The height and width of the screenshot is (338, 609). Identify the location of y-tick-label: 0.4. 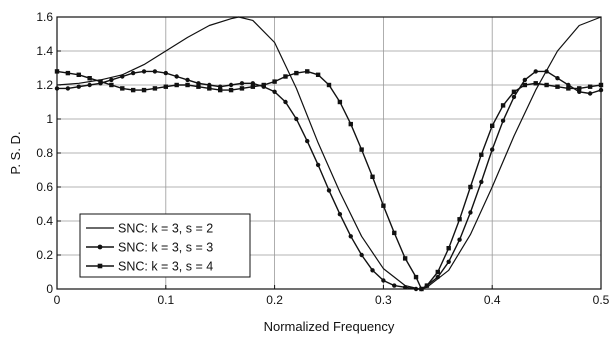
(44, 221).